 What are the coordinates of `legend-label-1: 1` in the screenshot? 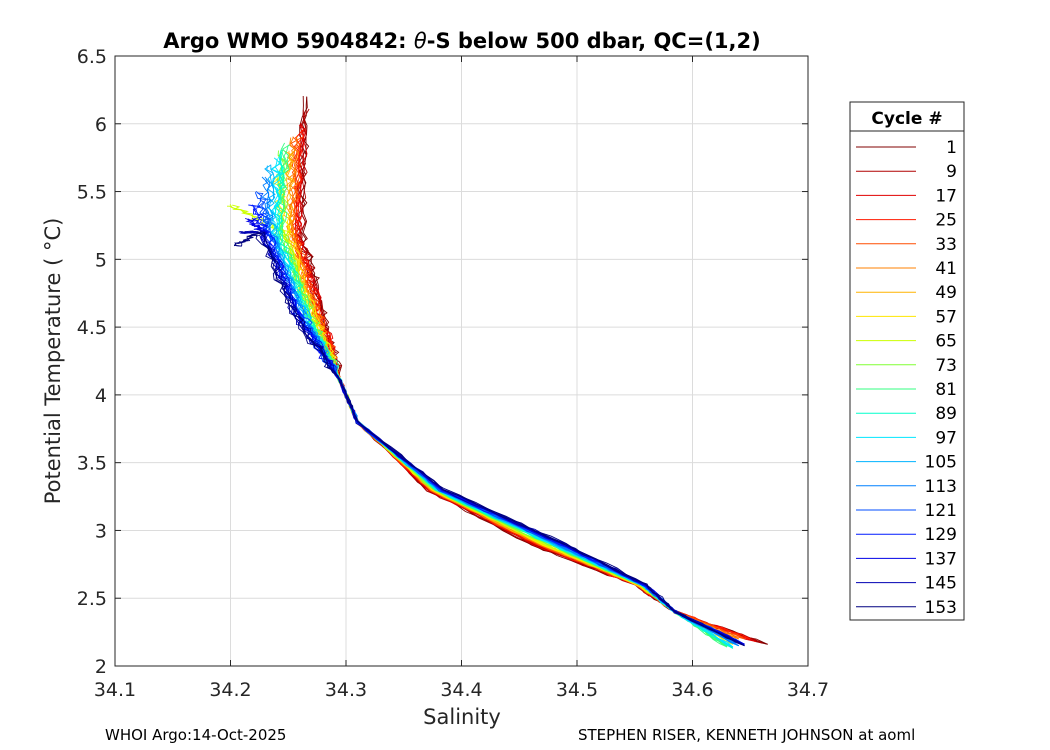 It's located at (951, 148).